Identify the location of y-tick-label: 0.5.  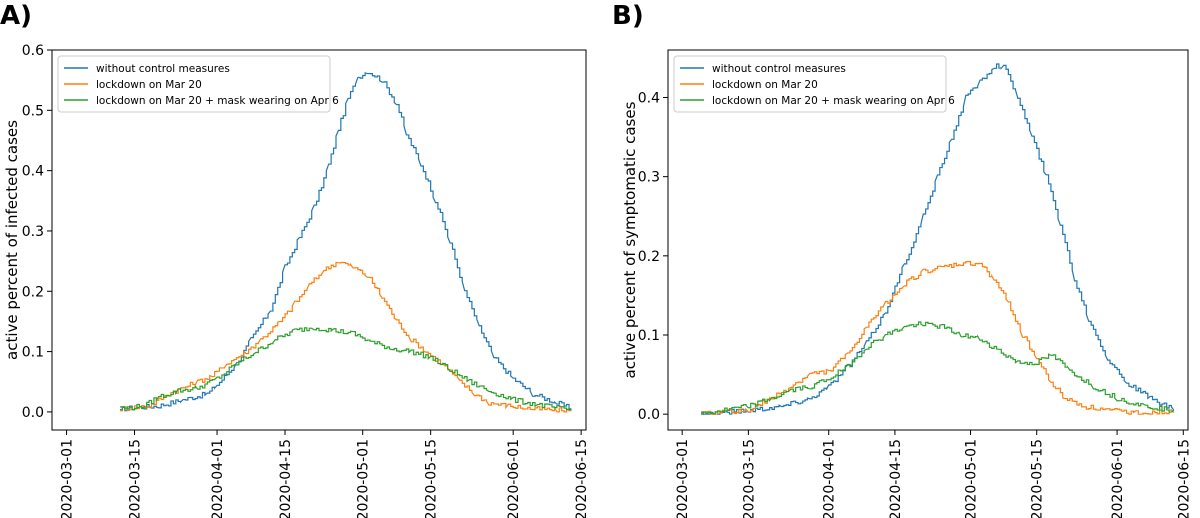
(33, 111).